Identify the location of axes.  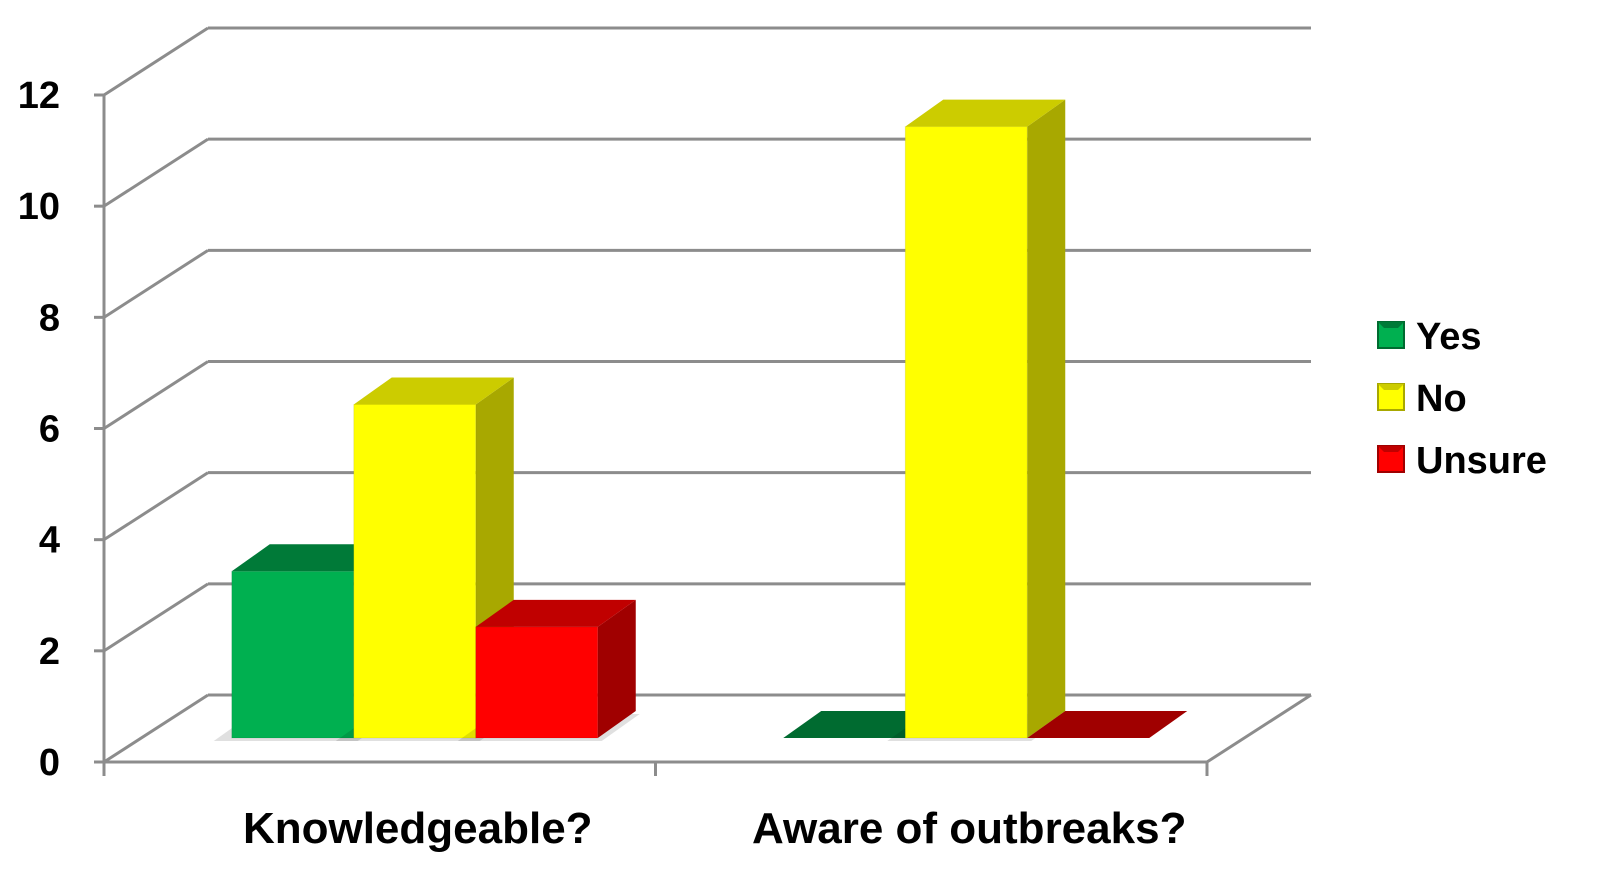
(655, 768).